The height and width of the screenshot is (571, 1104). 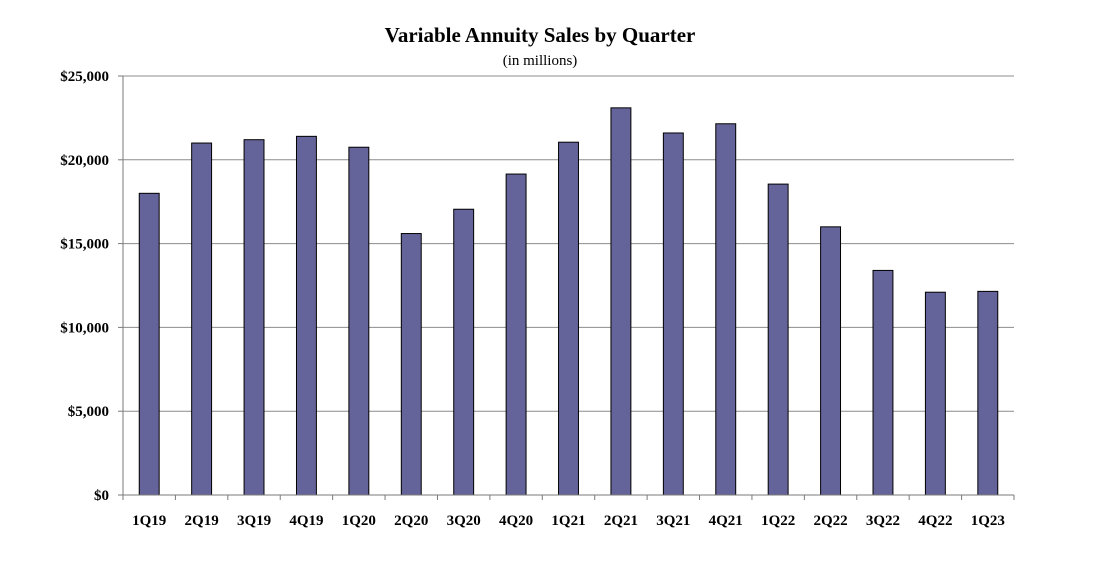 I want to click on bar-2q20, so click(x=411, y=364).